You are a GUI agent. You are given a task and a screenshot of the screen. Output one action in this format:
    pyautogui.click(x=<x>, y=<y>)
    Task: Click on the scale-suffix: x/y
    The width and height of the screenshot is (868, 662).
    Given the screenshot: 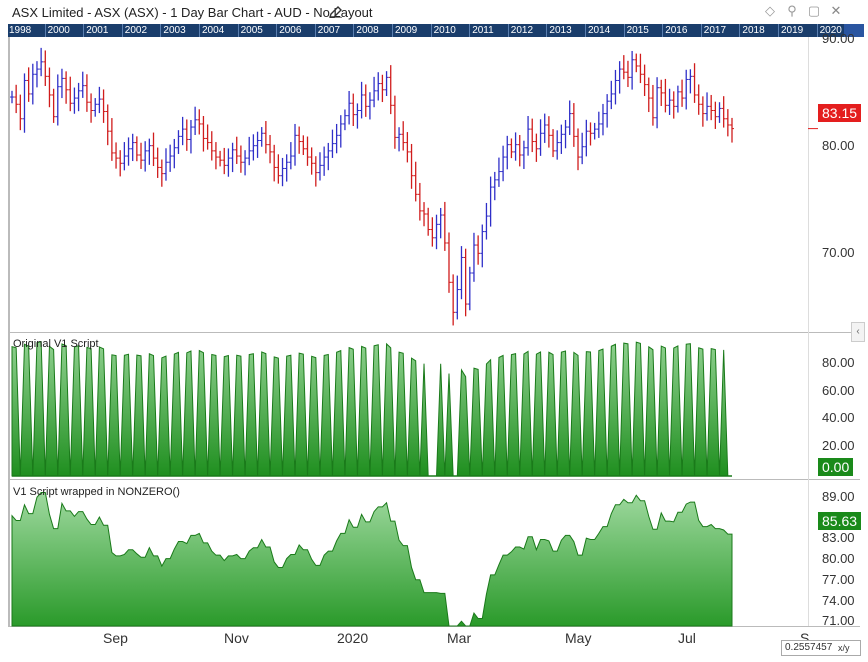 What is the action you would take?
    pyautogui.click(x=844, y=648)
    